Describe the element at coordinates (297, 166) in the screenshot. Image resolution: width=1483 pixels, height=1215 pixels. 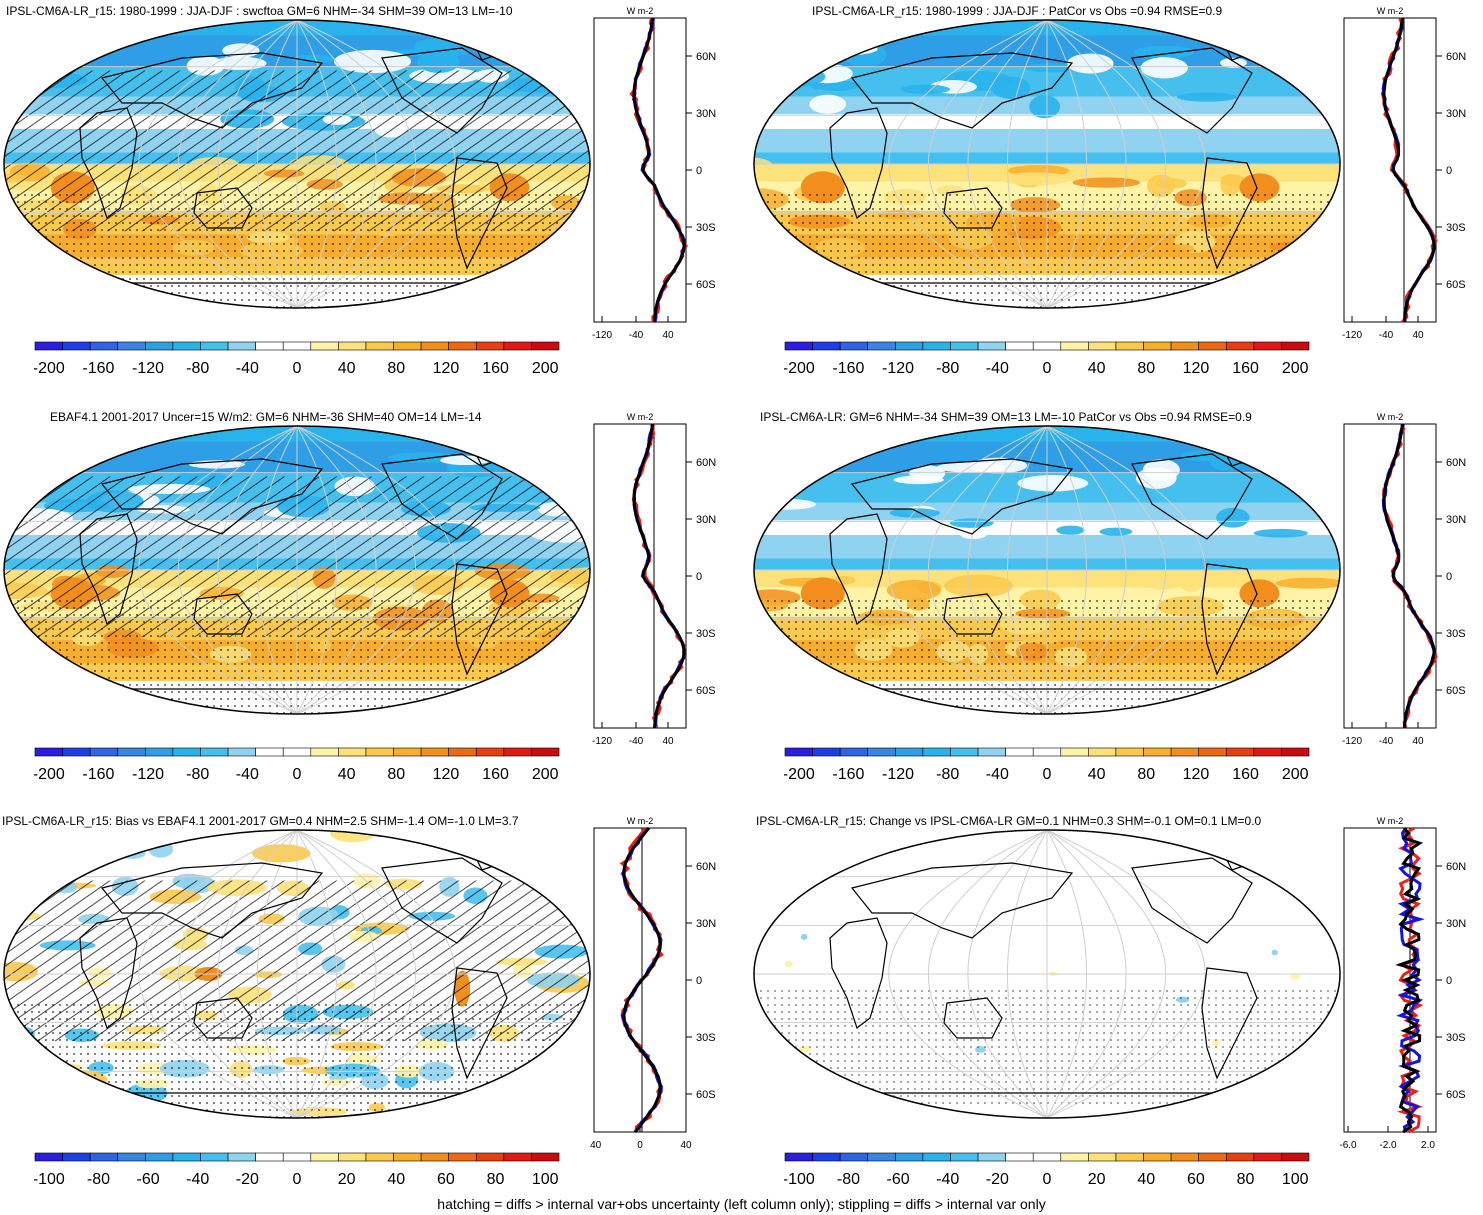
I see `map-p1` at that location.